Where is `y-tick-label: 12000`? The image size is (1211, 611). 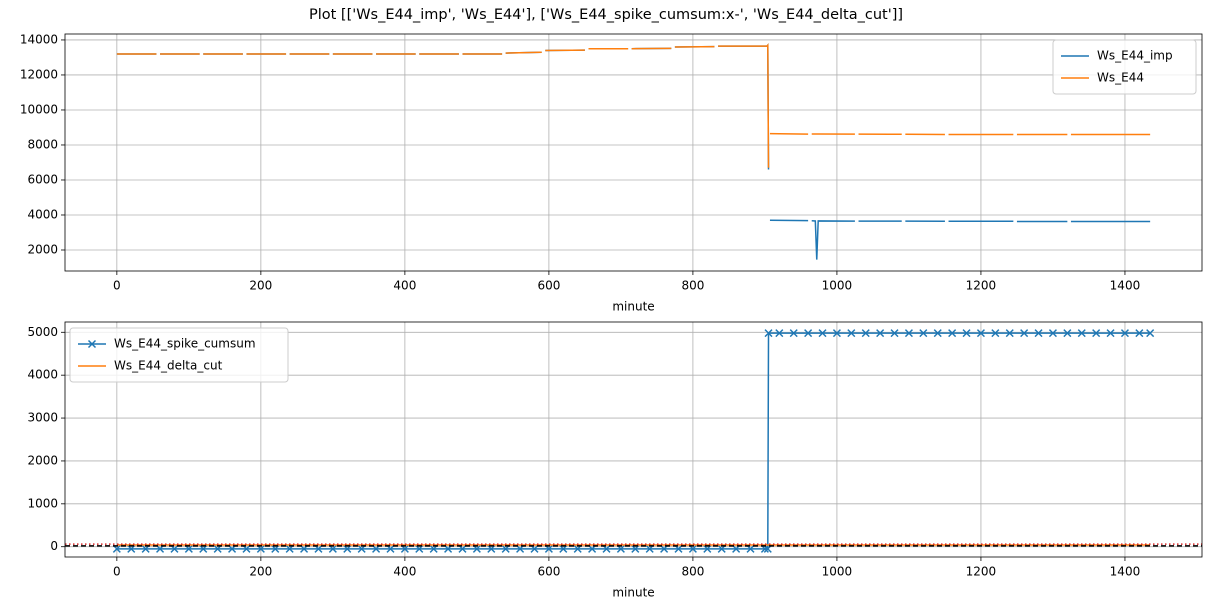 y-tick-label: 12000 is located at coordinates (39, 74).